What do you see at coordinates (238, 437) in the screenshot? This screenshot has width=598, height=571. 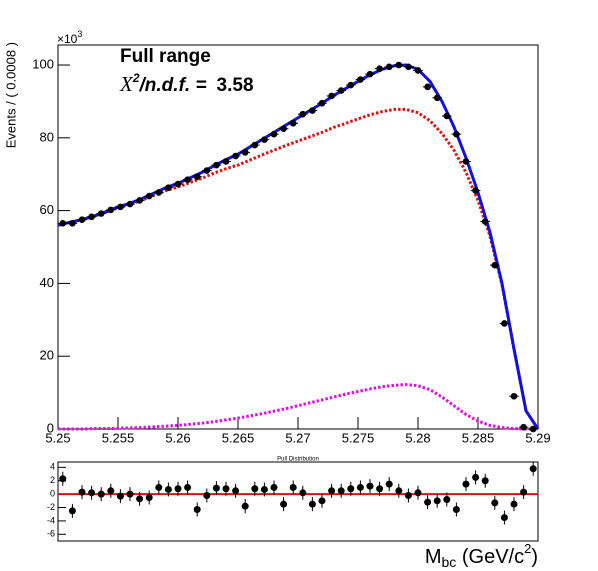 I see `x-tick-label: 5.265` at bounding box center [238, 437].